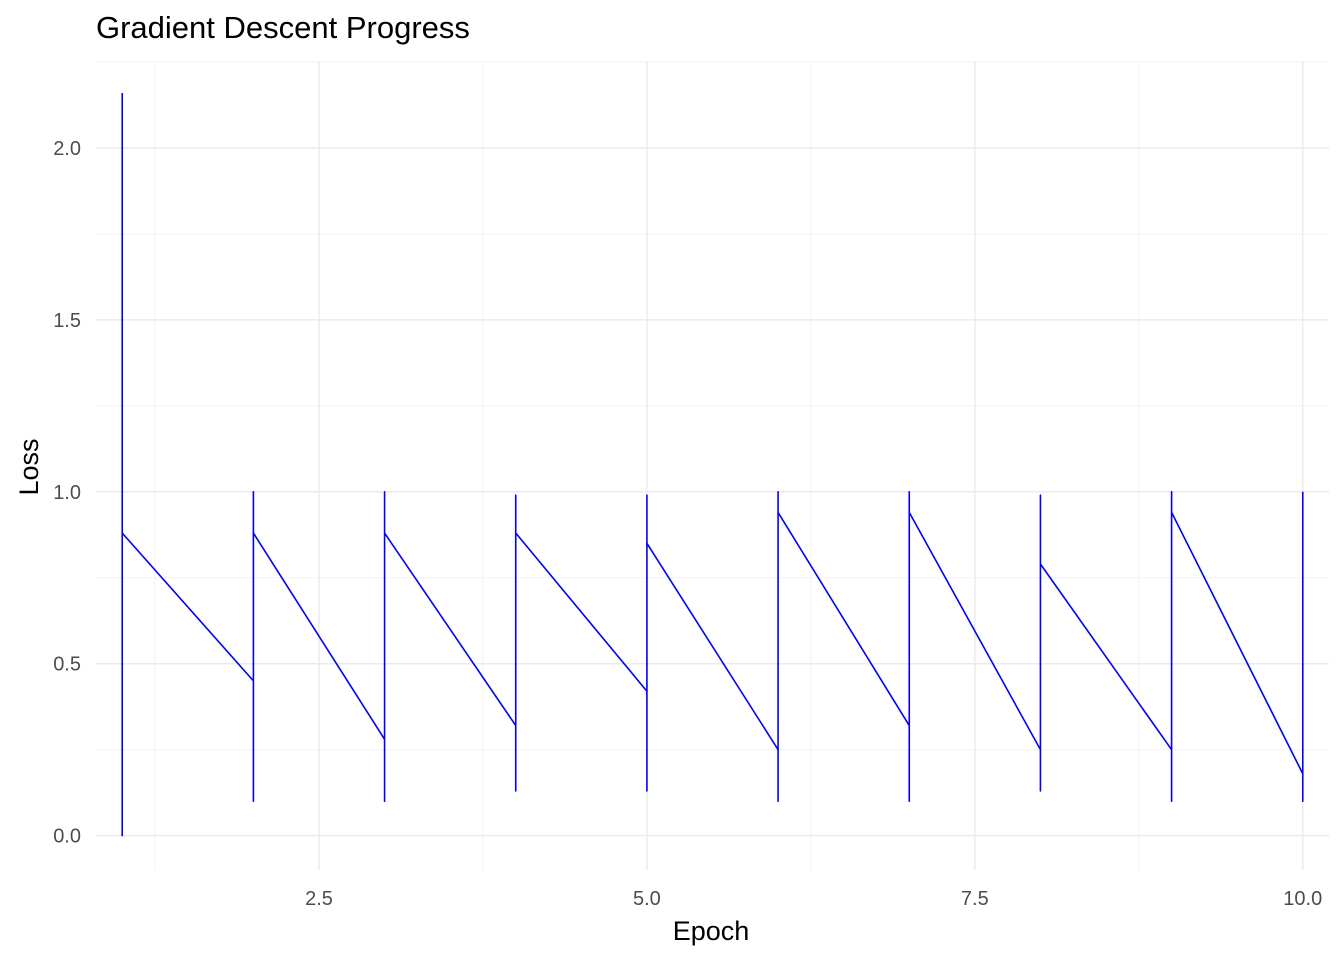 Image resolution: width=1344 pixels, height=960 pixels. I want to click on x-tick-label: 2.5, so click(319, 899).